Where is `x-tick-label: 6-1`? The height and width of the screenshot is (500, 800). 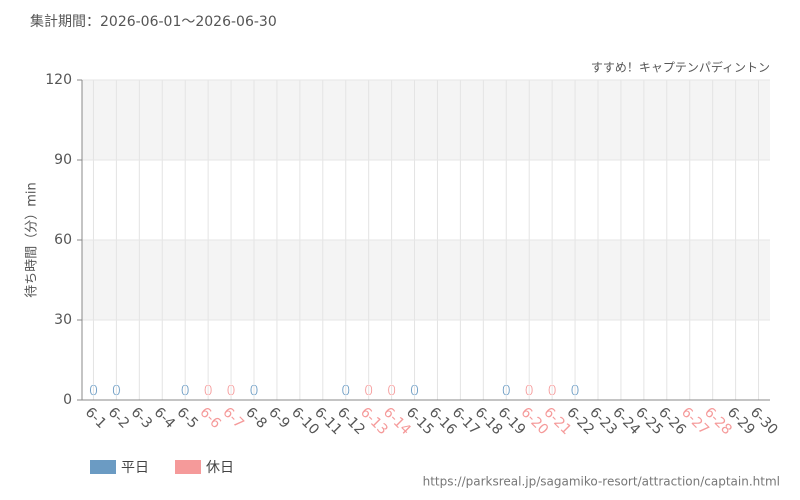 x-tick-label: 6-1 is located at coordinates (95, 417).